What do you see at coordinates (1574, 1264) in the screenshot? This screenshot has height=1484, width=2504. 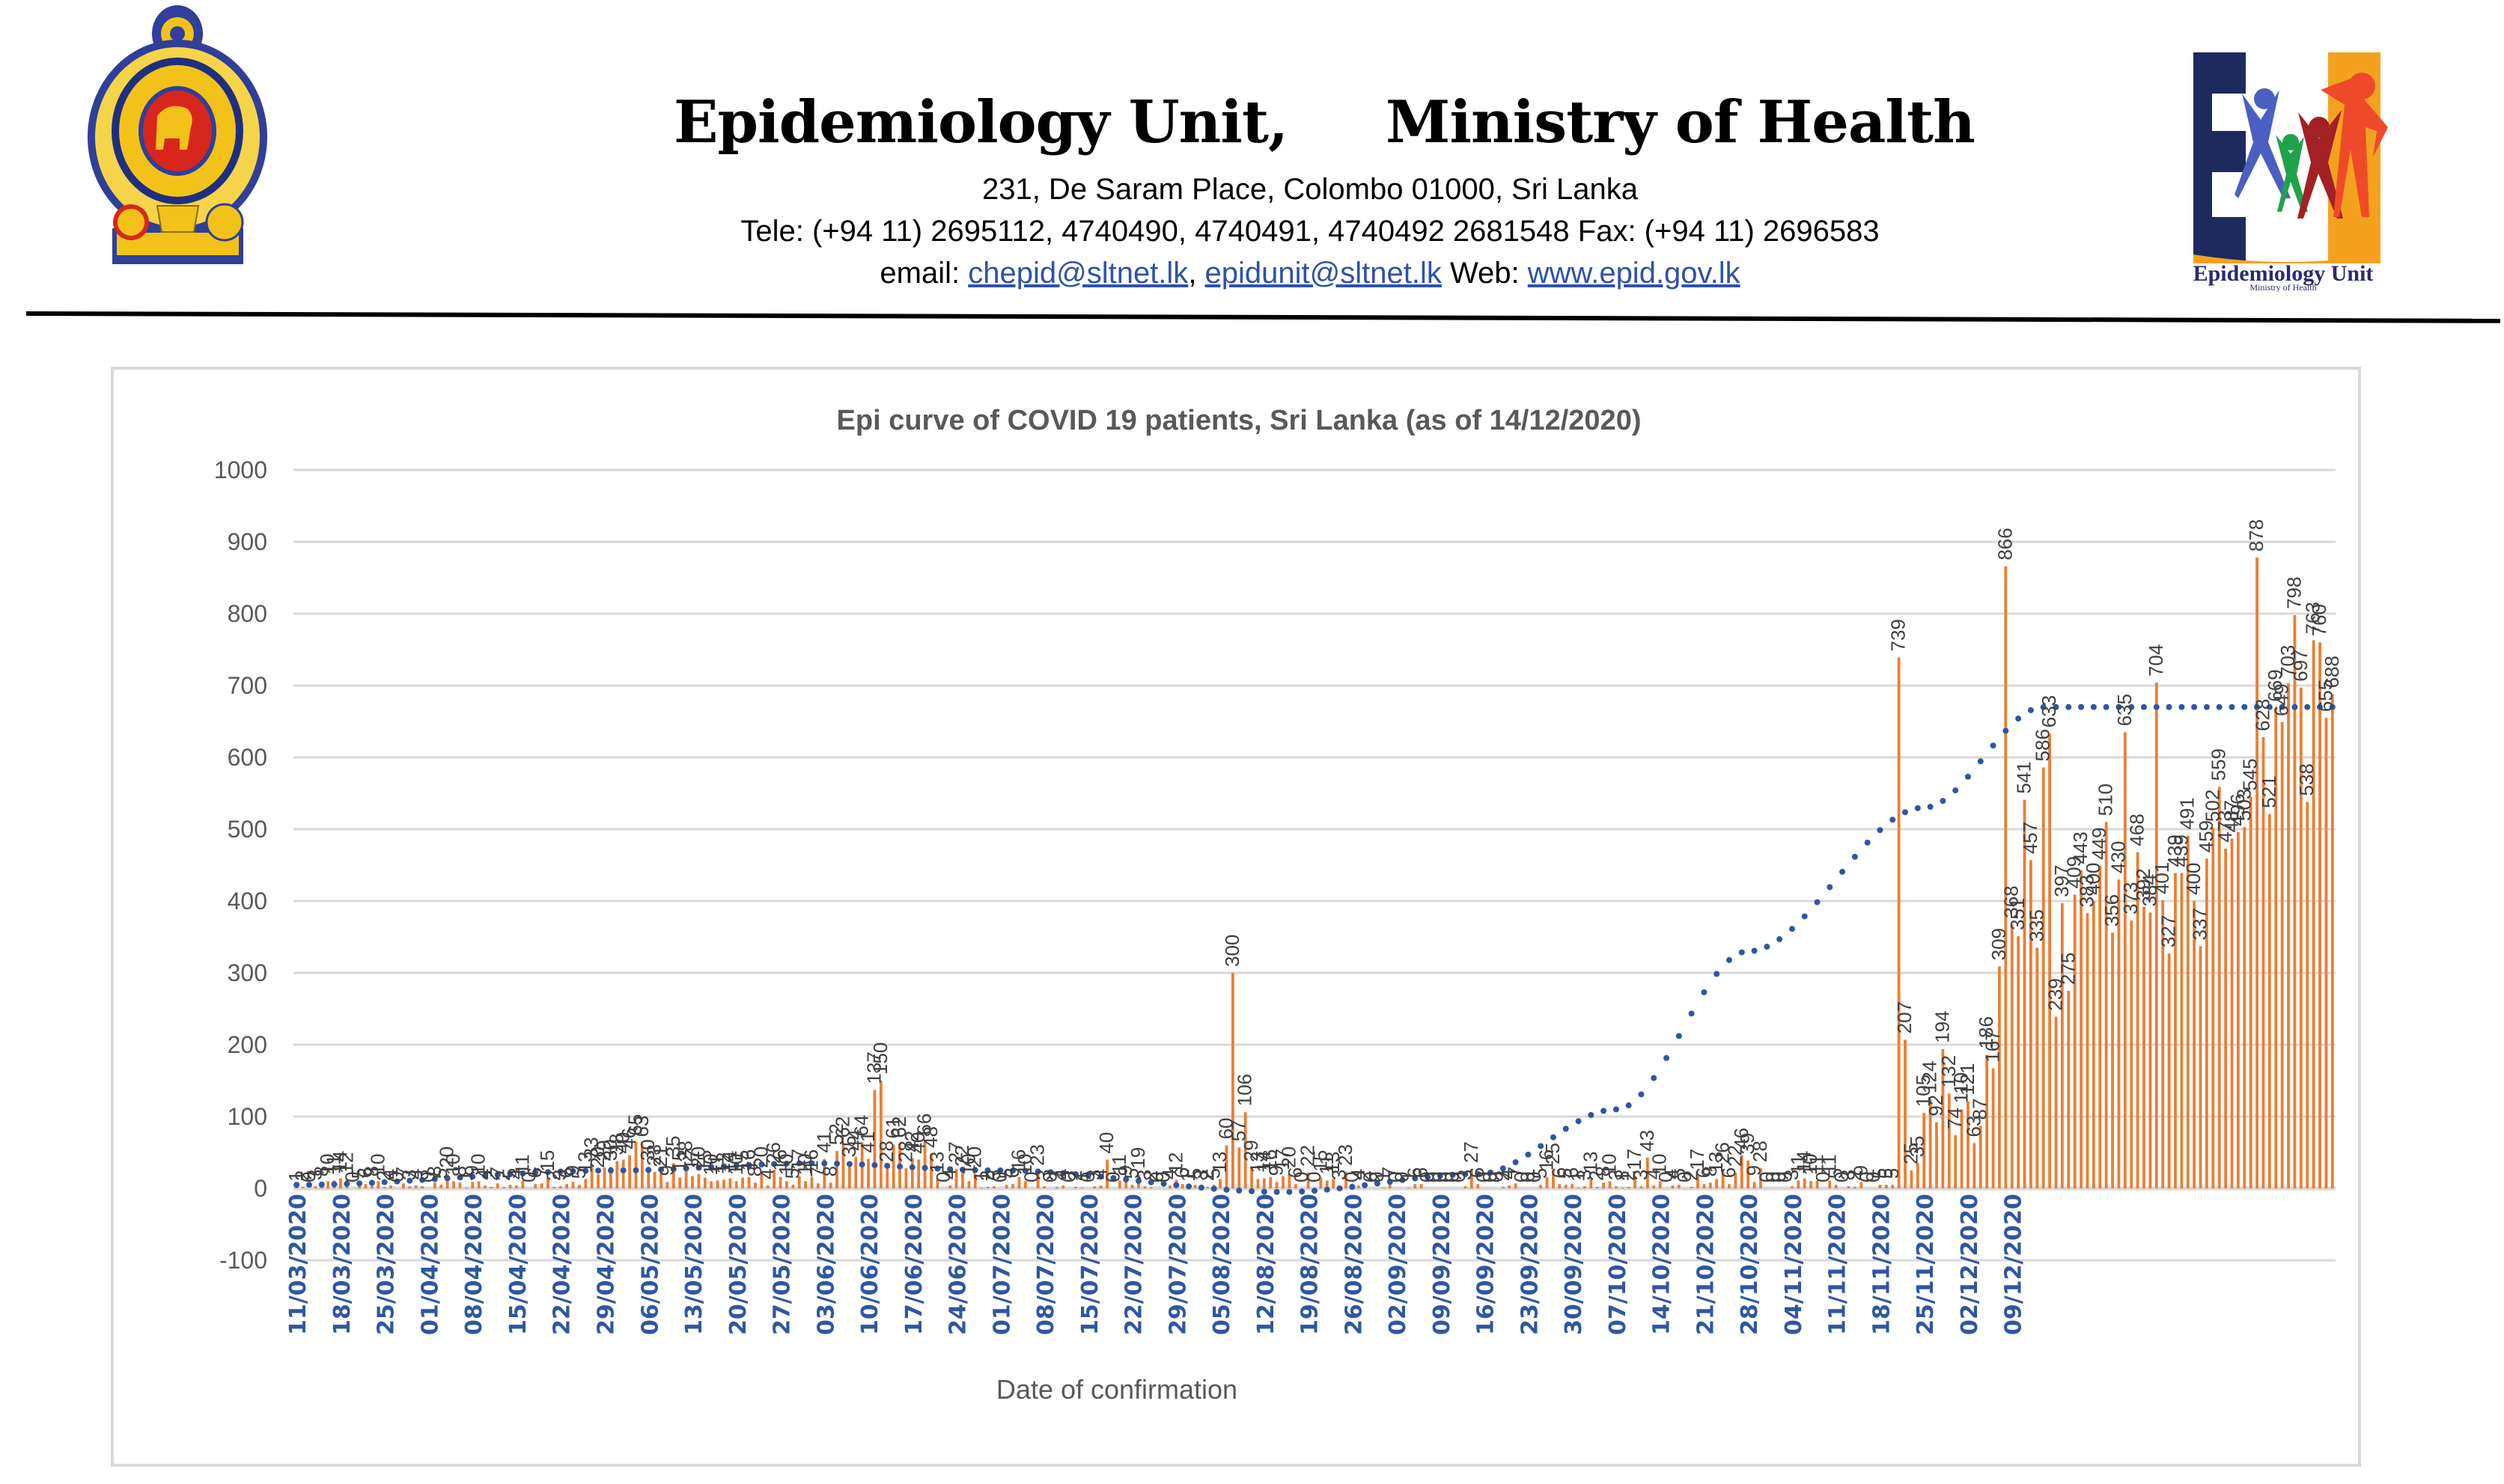 I see `x-tick-label: 30/09/2020` at bounding box center [1574, 1264].